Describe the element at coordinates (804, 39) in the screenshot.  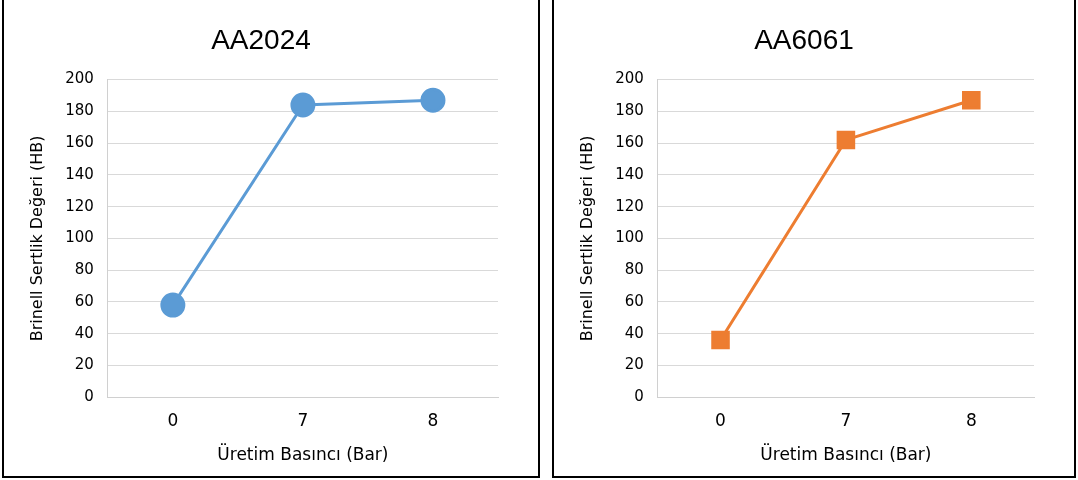
I see `chart-title: AA6061` at that location.